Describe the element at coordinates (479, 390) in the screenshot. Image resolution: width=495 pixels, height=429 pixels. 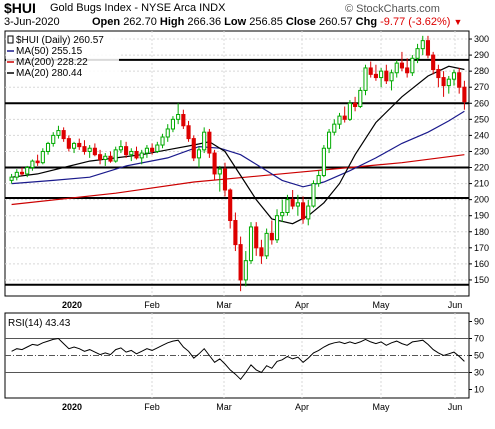
I see `rsi-tick-label: 10` at that location.